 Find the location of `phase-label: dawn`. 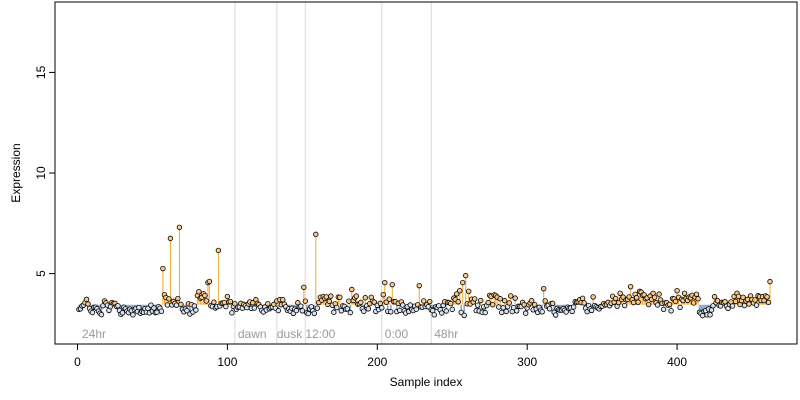

phase-label: dawn is located at coordinates (252, 334).